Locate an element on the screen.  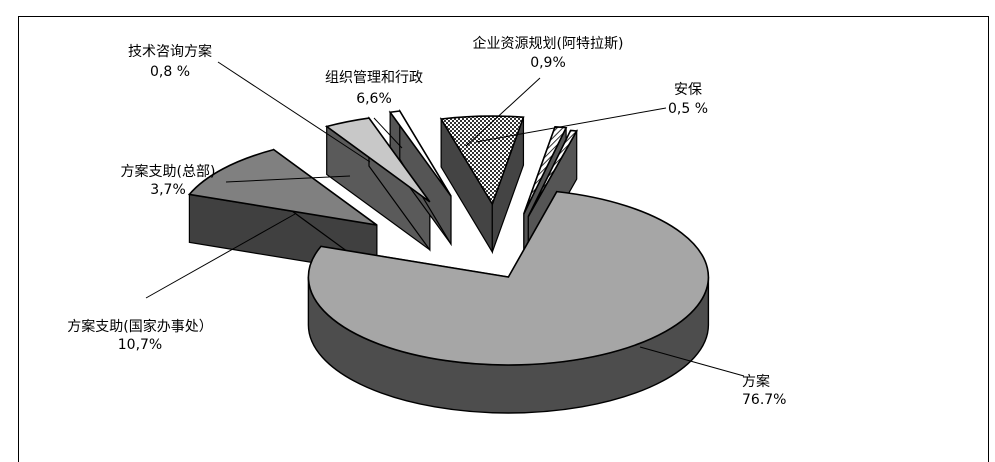
slice-name-label-5: 企业资源规划(阿特拉斯) is located at coordinates (548, 43).